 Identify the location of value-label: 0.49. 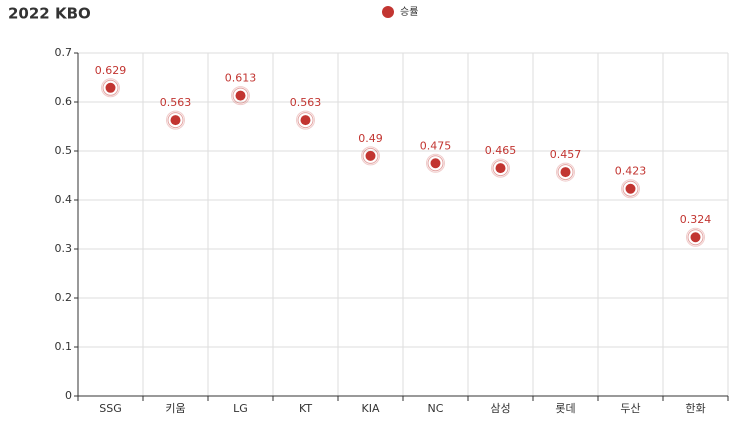
(370, 138).